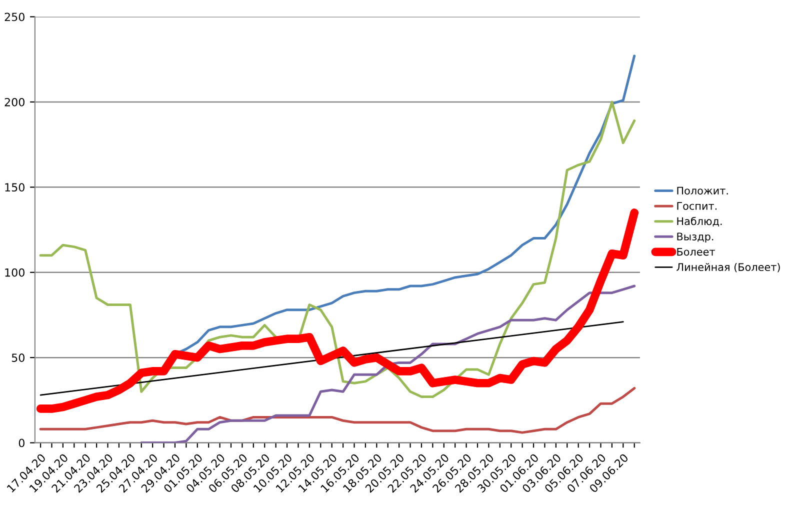  I want to click on legend-label: Выздр., so click(695, 237).